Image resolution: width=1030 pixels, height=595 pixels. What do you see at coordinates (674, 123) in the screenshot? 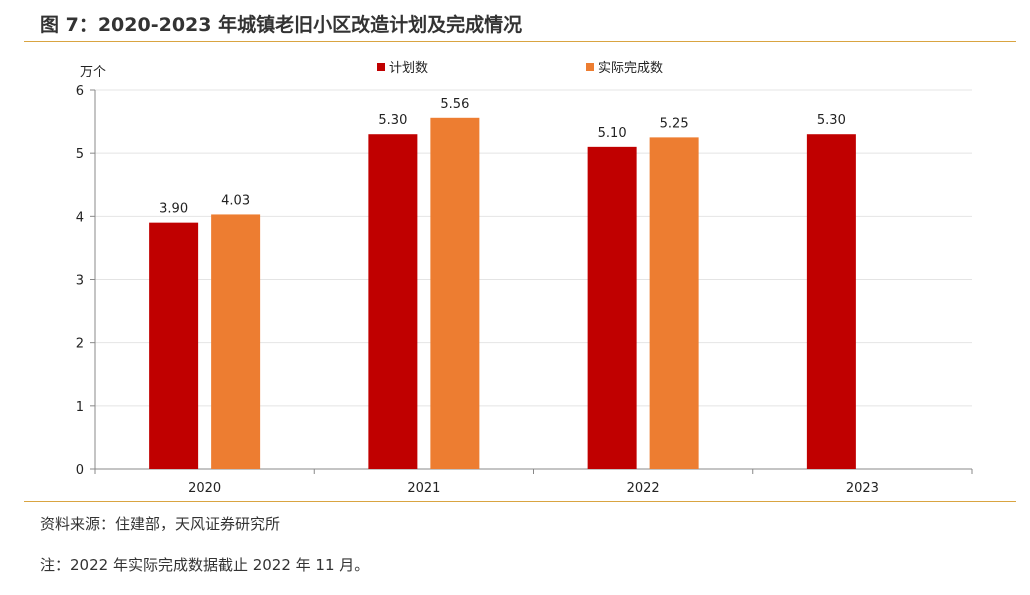
I see `data-label: 5.25` at bounding box center [674, 123].